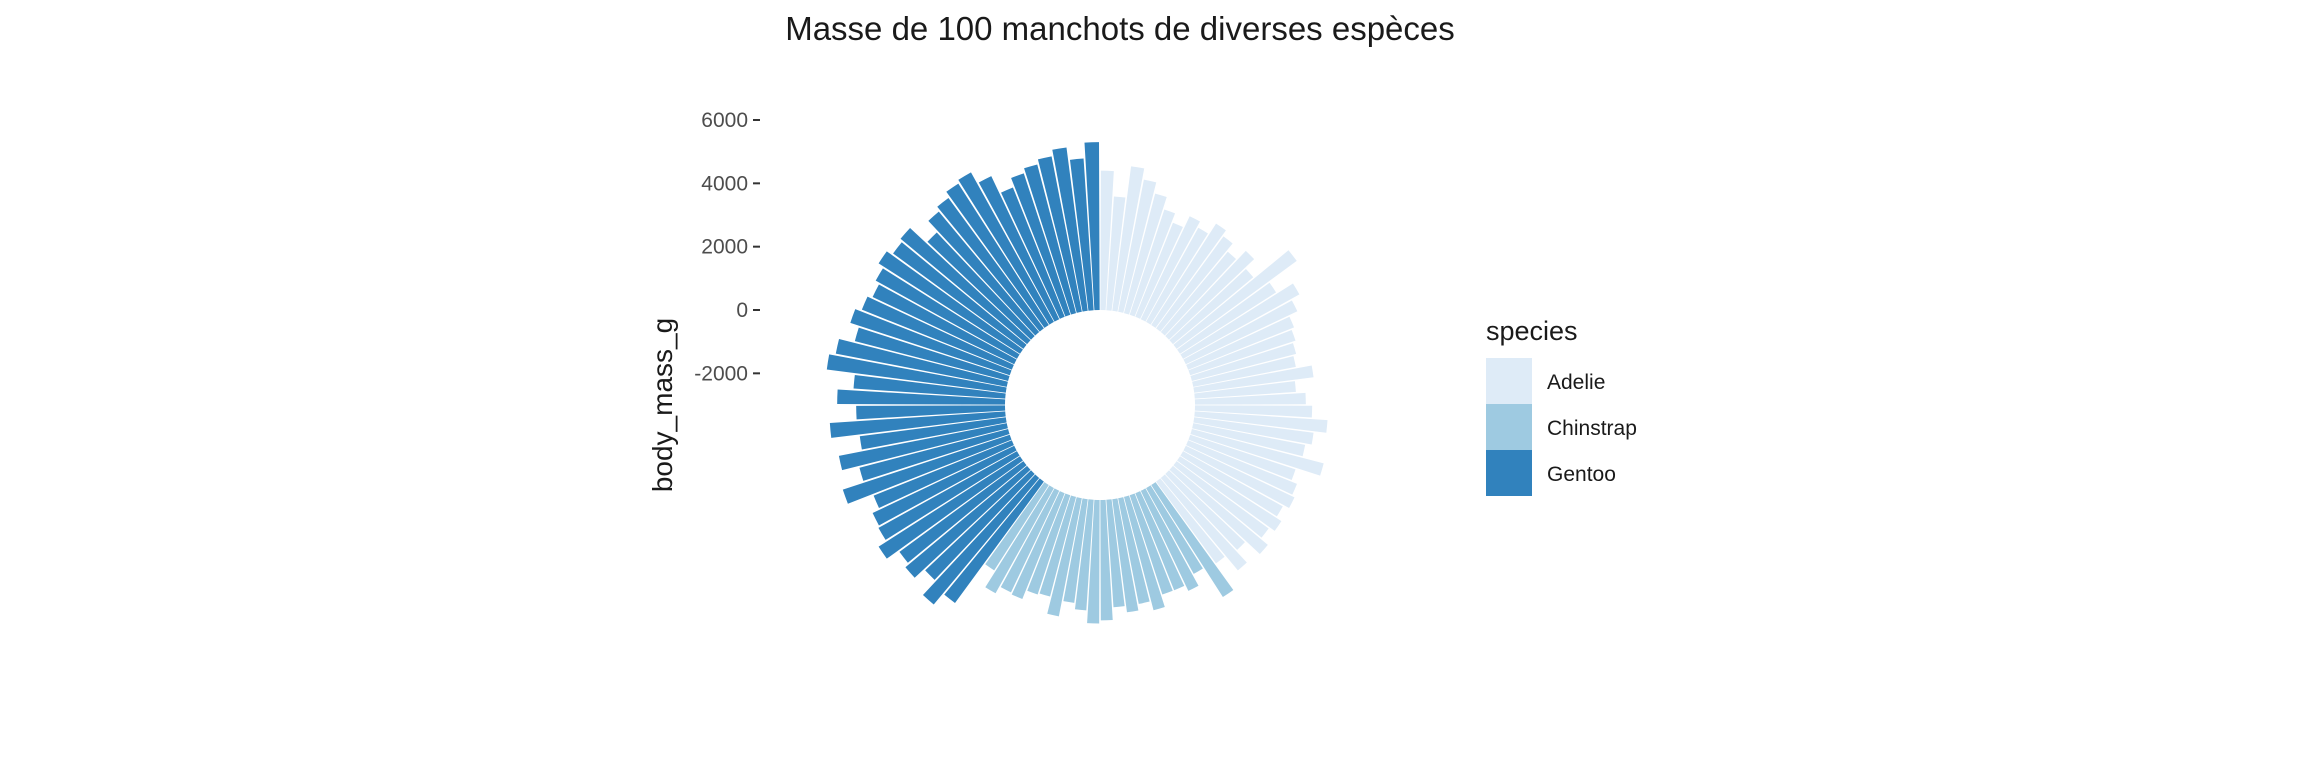  What do you see at coordinates (724, 120) in the screenshot?
I see `y-tick-label: 6000` at bounding box center [724, 120].